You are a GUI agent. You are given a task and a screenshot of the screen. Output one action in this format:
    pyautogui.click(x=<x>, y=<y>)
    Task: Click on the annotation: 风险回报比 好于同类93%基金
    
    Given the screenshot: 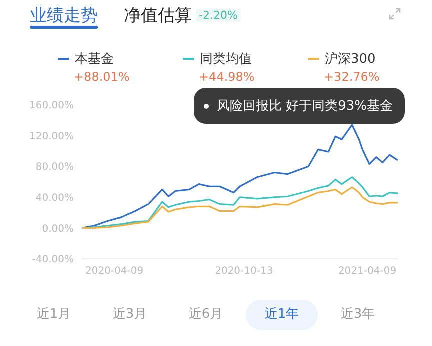 What is the action you would take?
    pyautogui.click(x=305, y=106)
    